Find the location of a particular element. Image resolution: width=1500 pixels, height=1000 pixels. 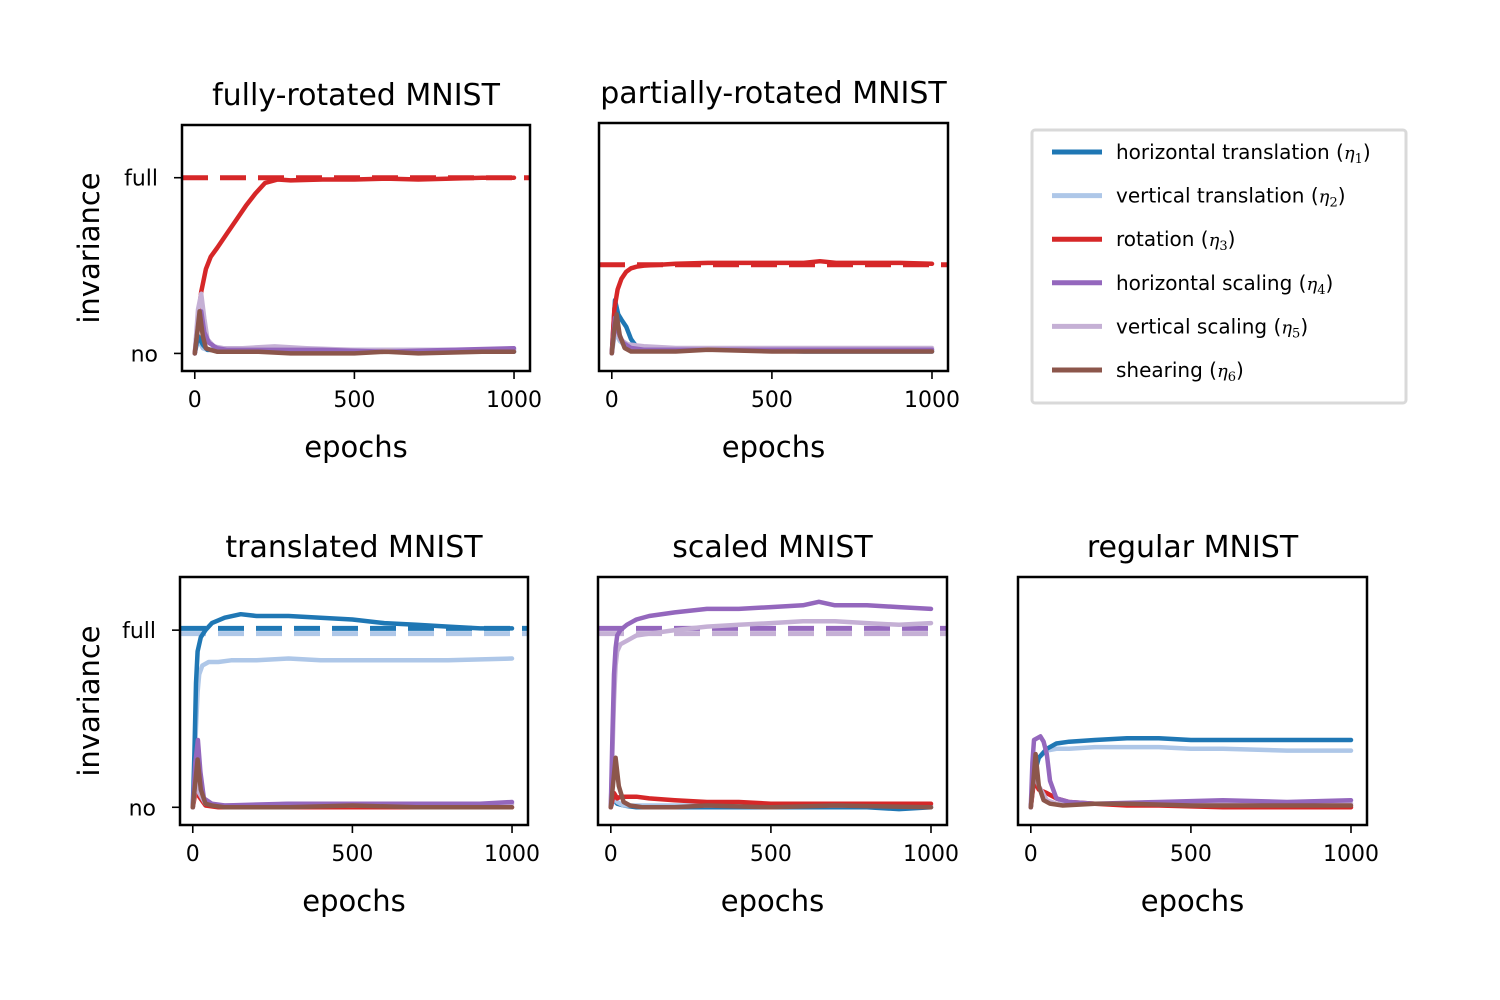

subplot-5: 0 500 1000 regular MNIST epochs is located at coordinates (1197, 724).